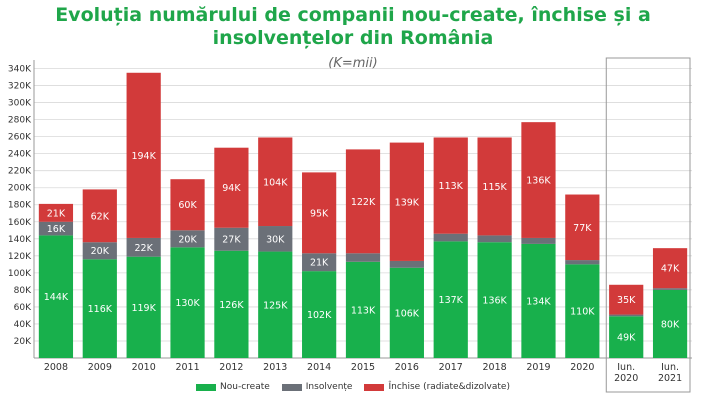 The image size is (706, 400). I want to click on data-label-nou-create: 102K, so click(319, 315).